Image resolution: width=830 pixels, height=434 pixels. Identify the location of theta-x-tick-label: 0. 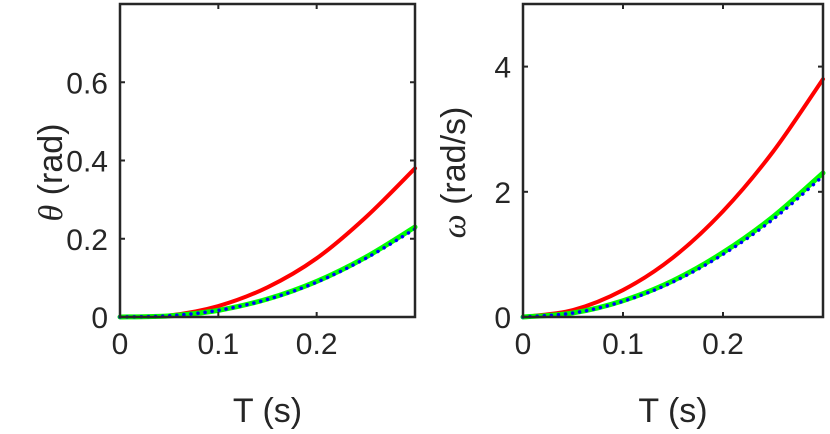
(120, 344).